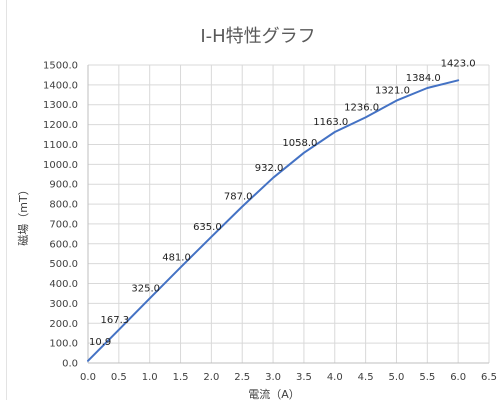 The height and width of the screenshot is (404, 502). Describe the element at coordinates (304, 377) in the screenshot. I see `x-tick-label: 3.5` at that location.